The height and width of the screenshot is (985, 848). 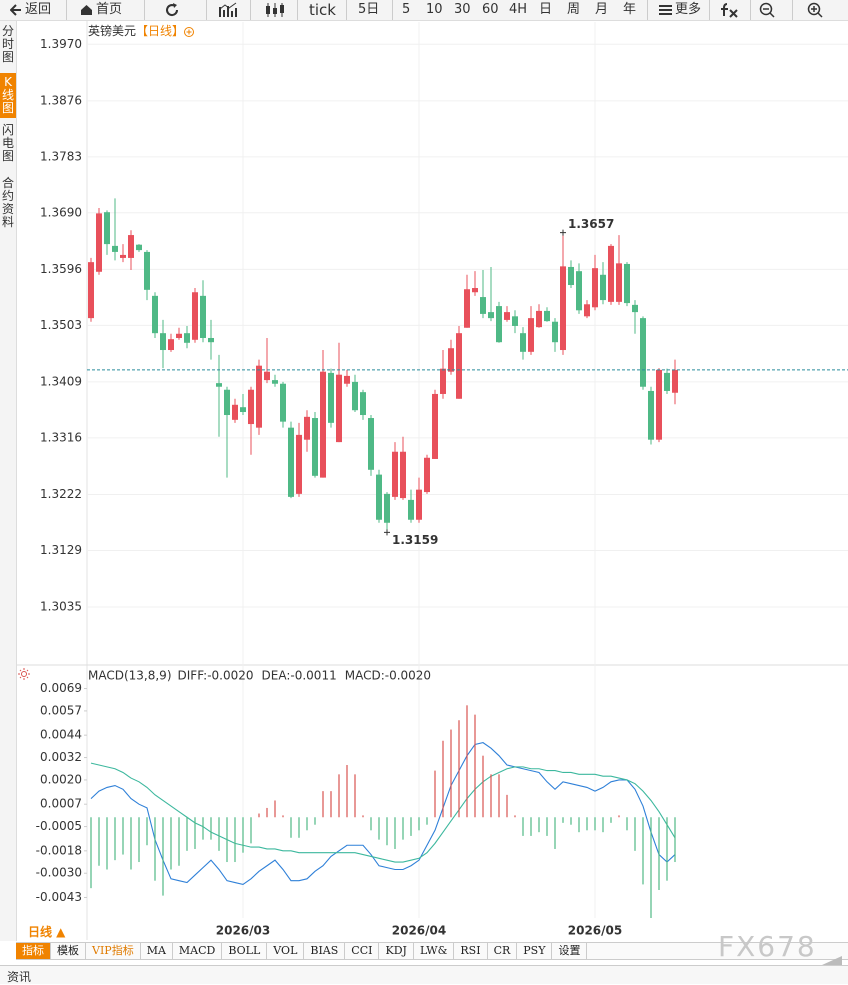 I want to click on legend-entry: DIFF:-0.0020, so click(x=216, y=676).